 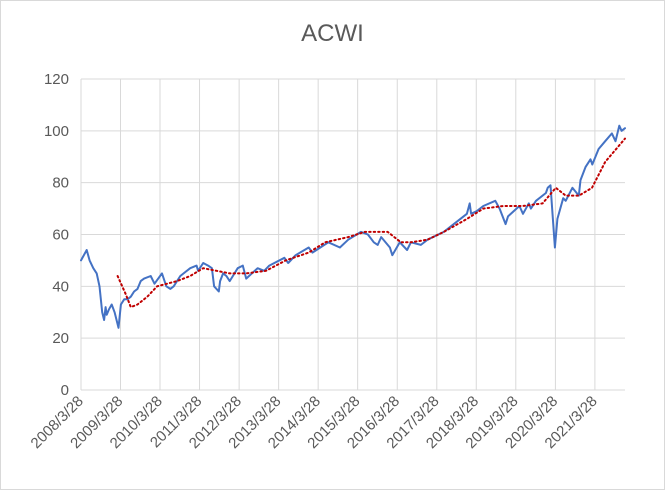 I want to click on chart-title: ACWI, so click(x=332, y=33).